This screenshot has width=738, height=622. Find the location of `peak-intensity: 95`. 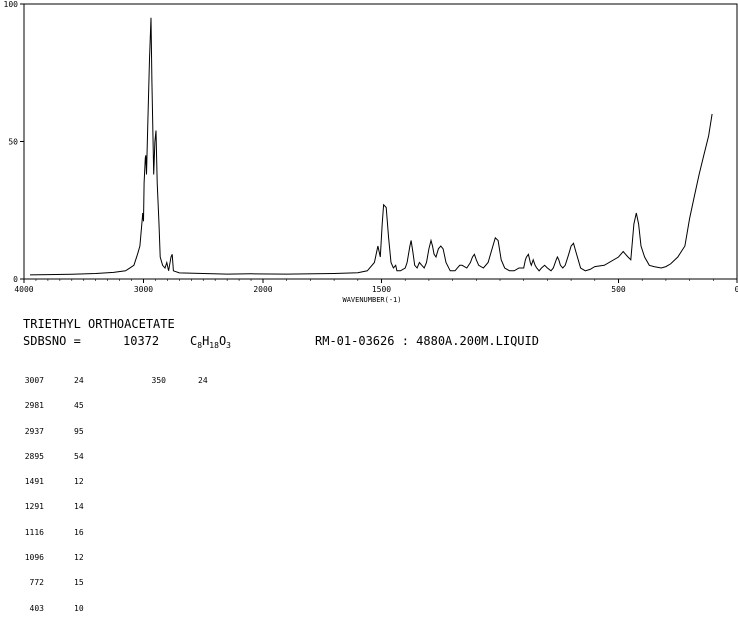

peak-intensity: 95 is located at coordinates (79, 431).